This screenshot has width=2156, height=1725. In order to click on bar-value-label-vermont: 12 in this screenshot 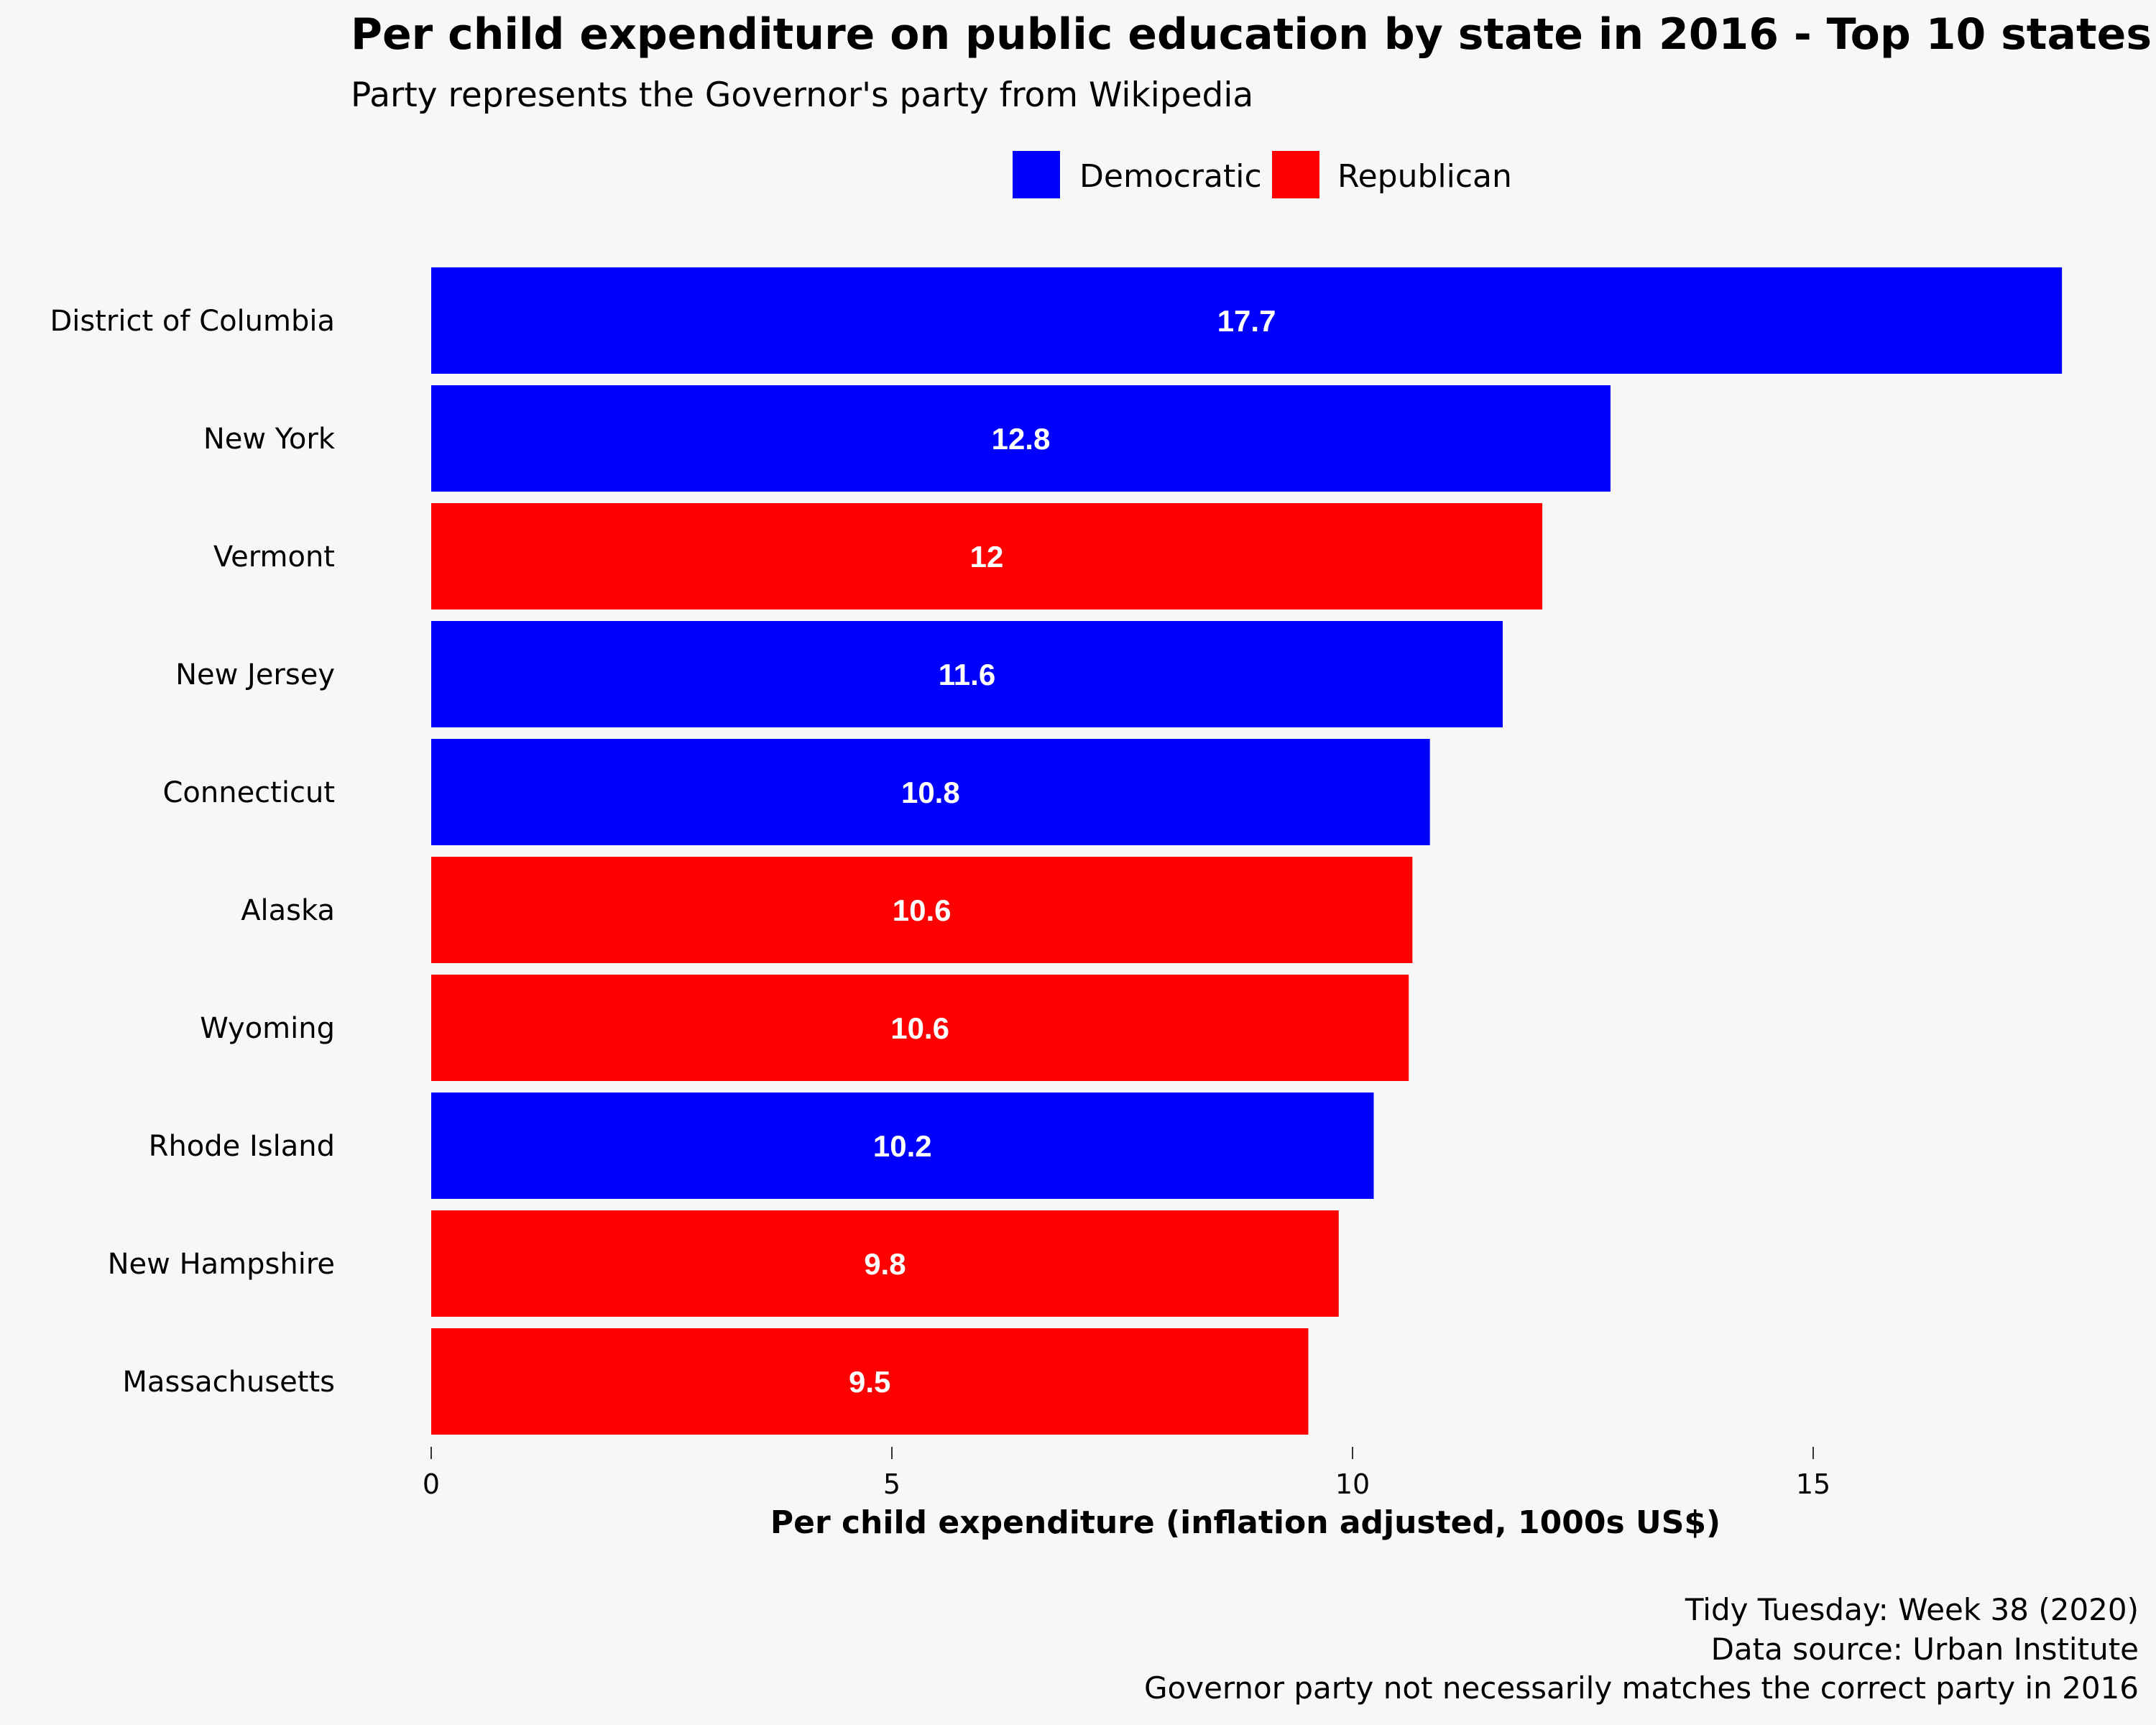, I will do `click(987, 557)`.